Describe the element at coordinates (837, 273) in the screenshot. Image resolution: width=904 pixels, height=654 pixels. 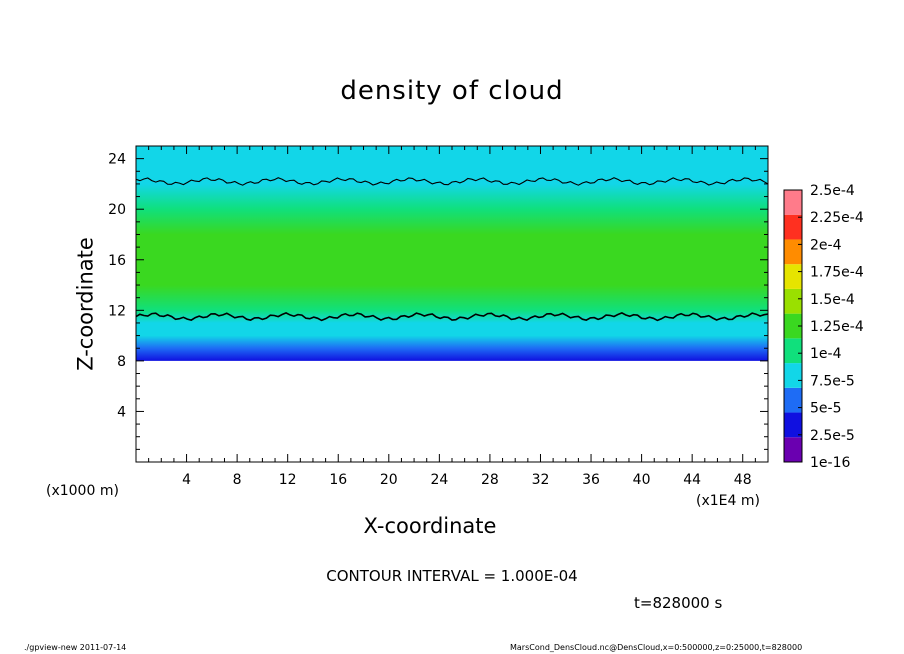
I see `colorbar-label: 1.75e-4` at that location.